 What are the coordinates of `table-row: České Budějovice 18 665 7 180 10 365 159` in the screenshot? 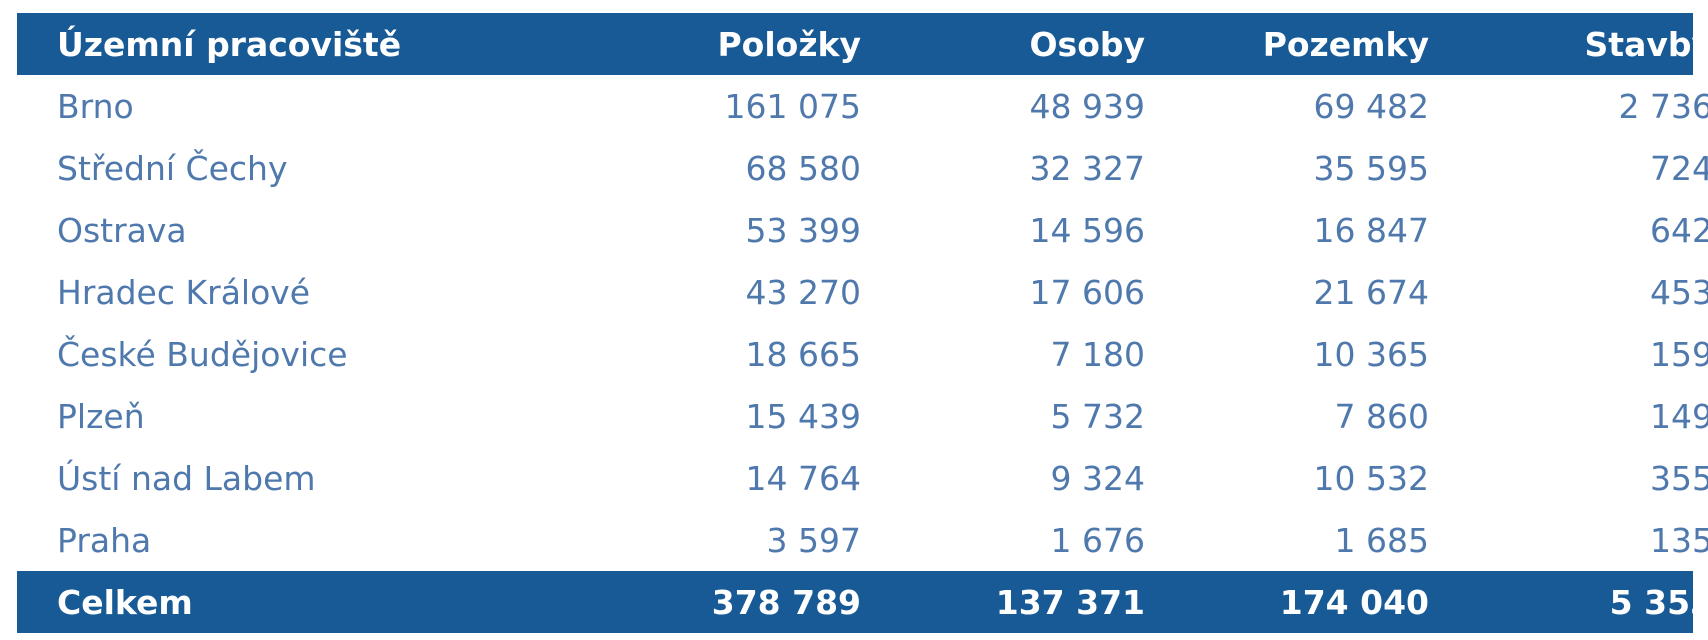 It's located at (862, 354).